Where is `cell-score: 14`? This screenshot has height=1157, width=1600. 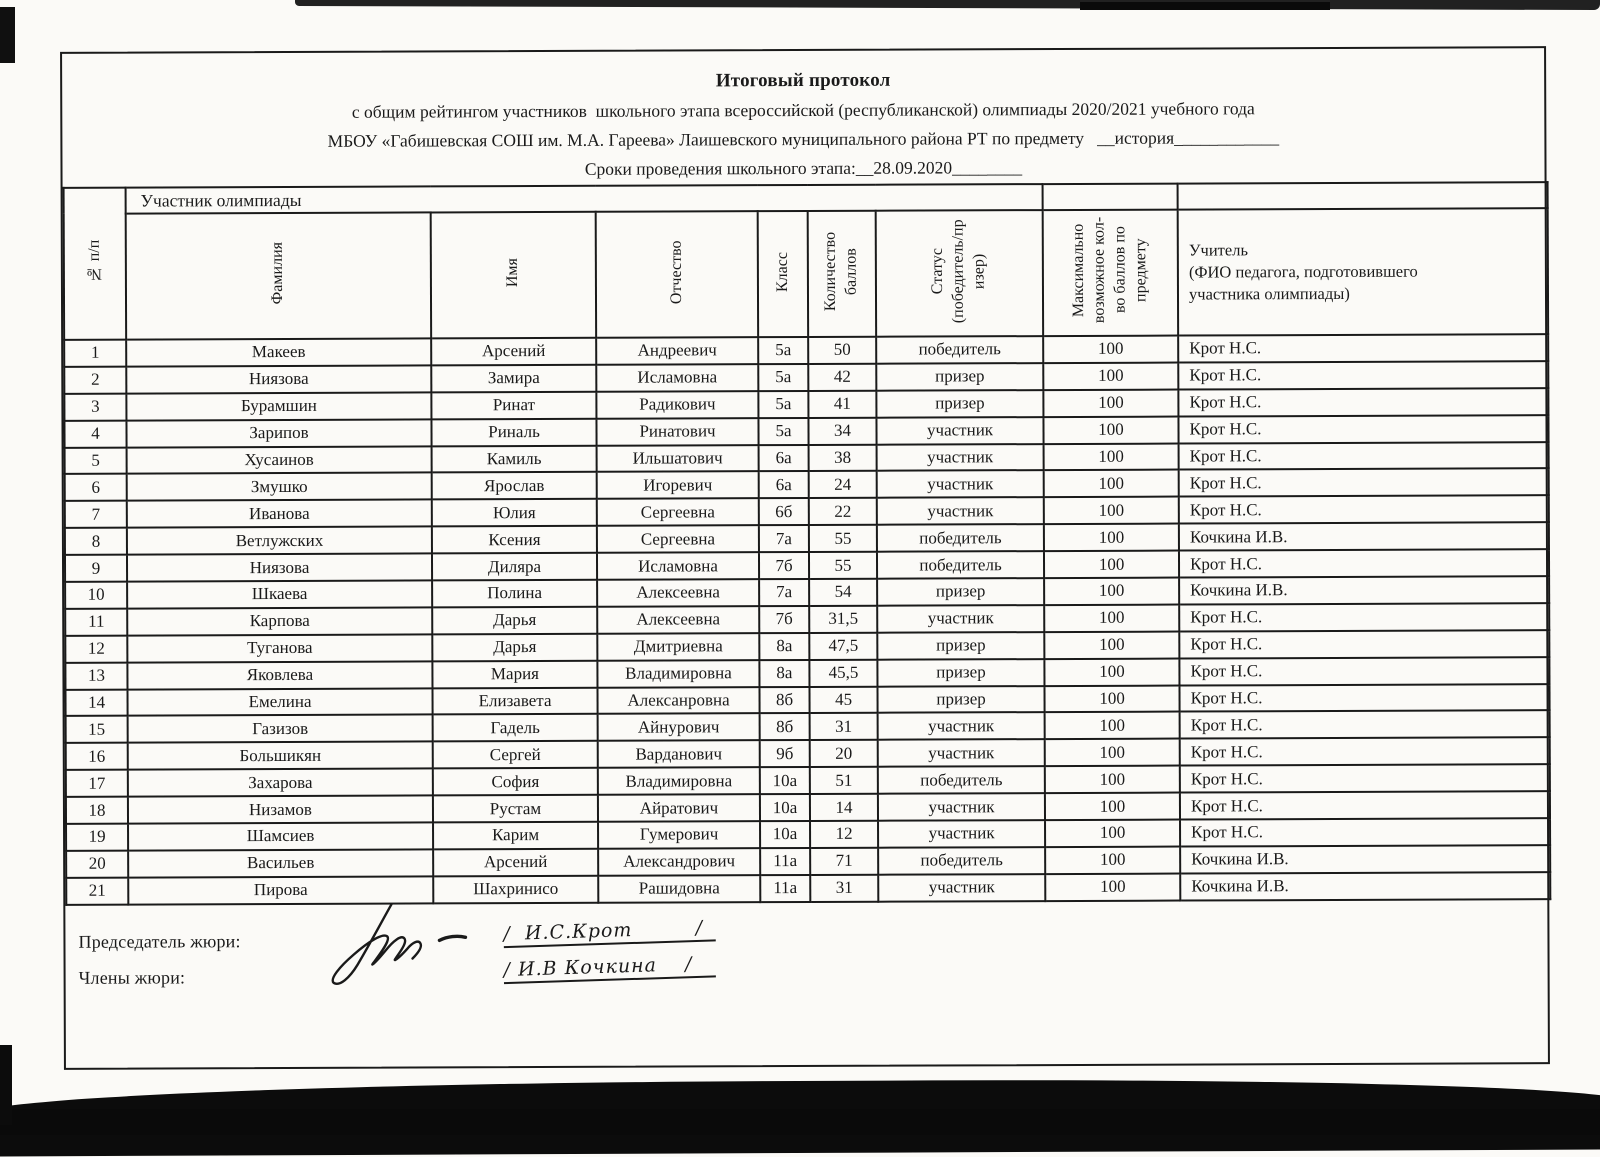
cell-score: 14 is located at coordinates (844, 807).